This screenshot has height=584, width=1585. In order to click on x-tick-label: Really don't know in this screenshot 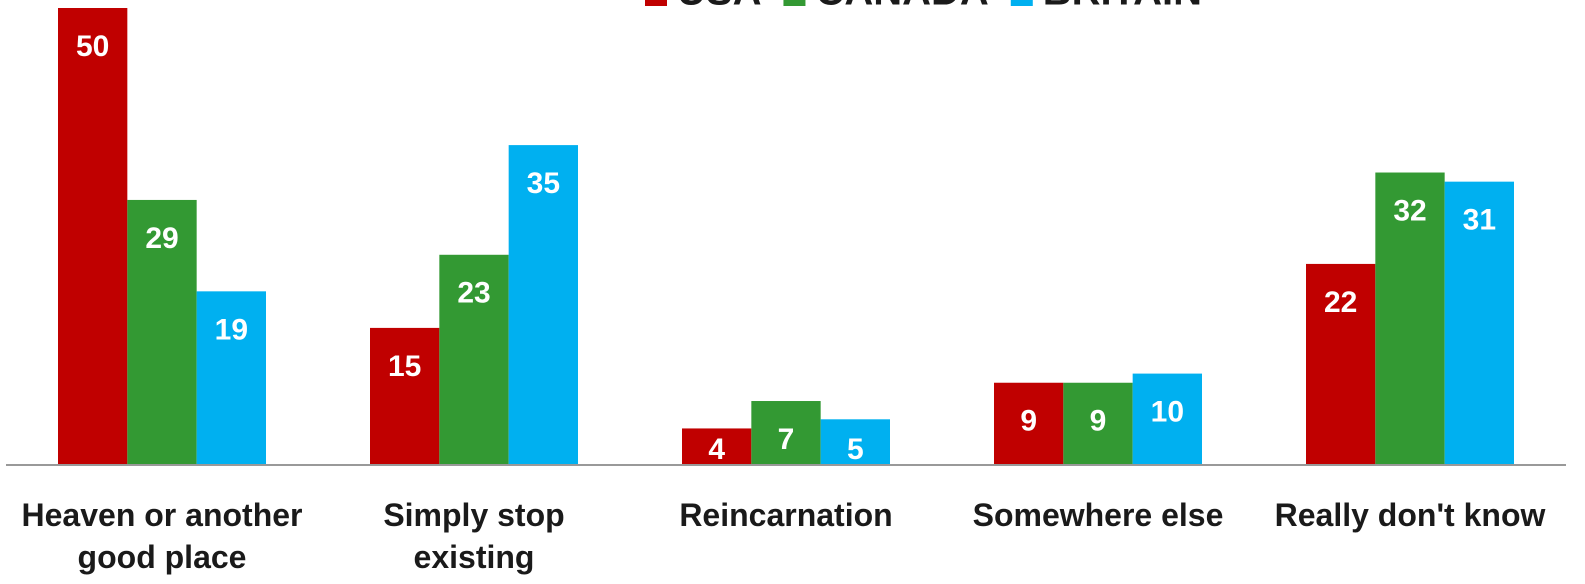, I will do `click(1410, 515)`.